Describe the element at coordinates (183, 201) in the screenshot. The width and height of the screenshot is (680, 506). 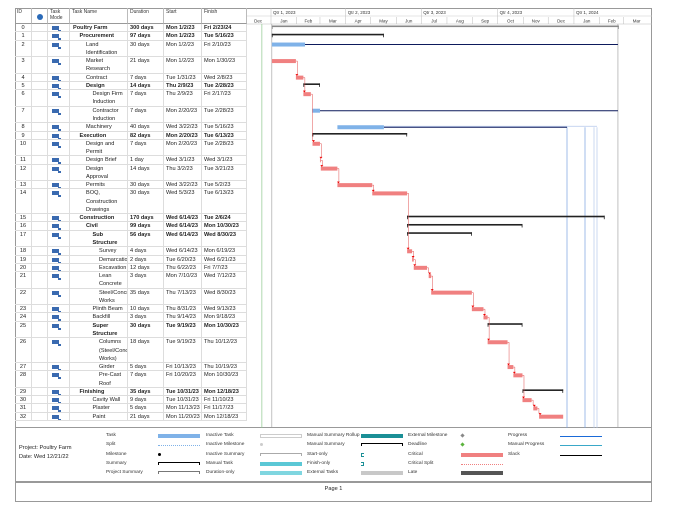
I see `task-start: Wed 5/3/23` at that location.